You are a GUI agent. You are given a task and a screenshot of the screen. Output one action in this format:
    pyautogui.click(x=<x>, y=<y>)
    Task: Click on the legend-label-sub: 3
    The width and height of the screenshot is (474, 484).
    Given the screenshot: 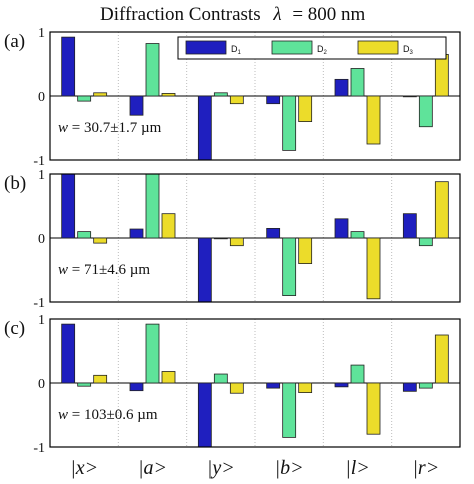 What is the action you would take?
    pyautogui.click(x=412, y=53)
    